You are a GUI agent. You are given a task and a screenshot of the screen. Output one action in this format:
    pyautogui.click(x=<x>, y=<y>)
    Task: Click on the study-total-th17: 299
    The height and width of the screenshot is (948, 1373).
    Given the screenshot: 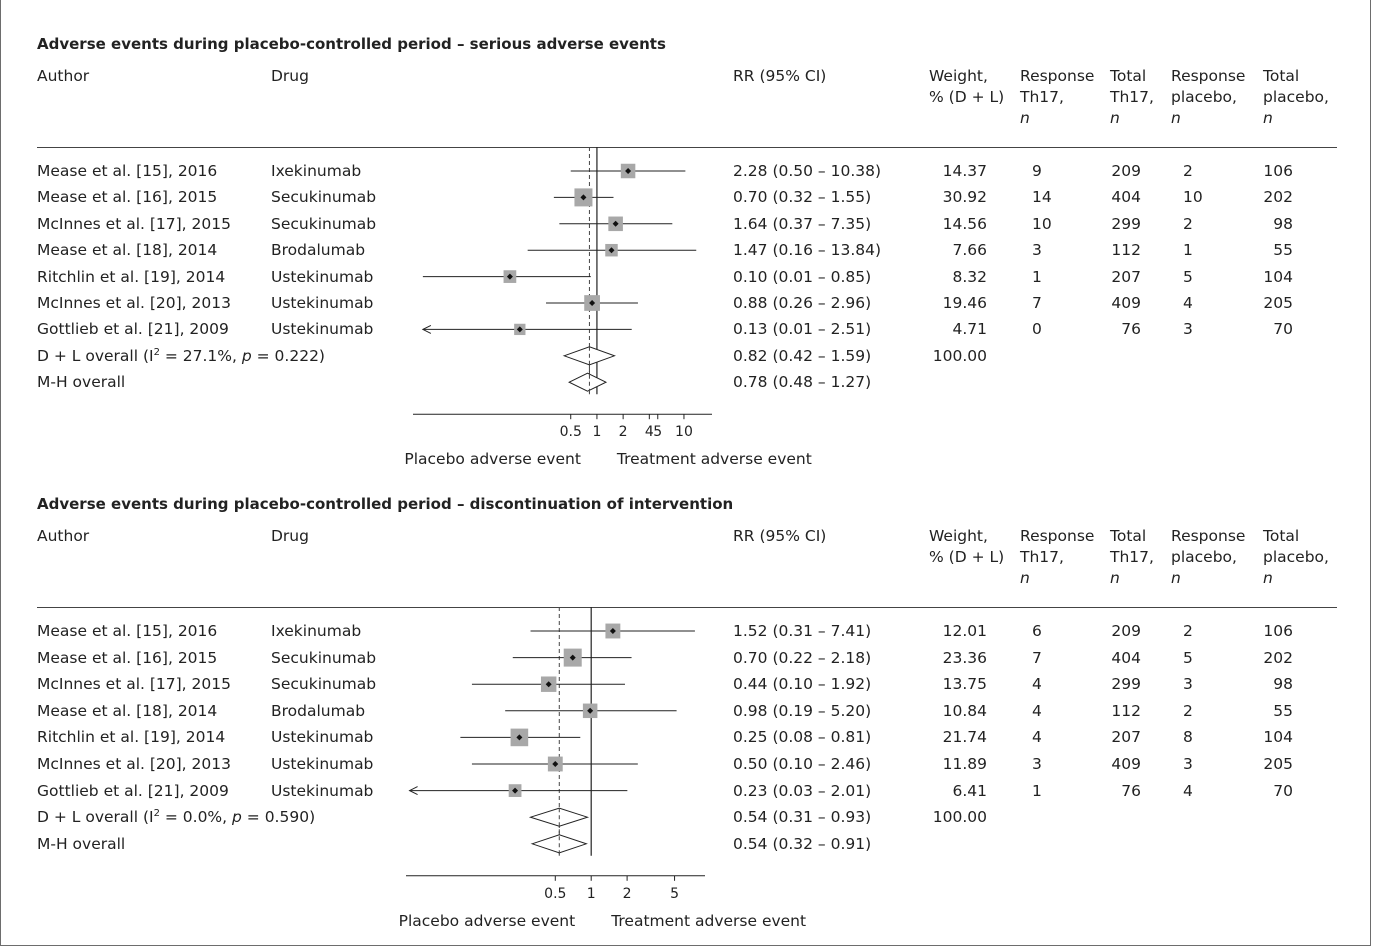 What is the action you would take?
    pyautogui.click(x=1126, y=684)
    